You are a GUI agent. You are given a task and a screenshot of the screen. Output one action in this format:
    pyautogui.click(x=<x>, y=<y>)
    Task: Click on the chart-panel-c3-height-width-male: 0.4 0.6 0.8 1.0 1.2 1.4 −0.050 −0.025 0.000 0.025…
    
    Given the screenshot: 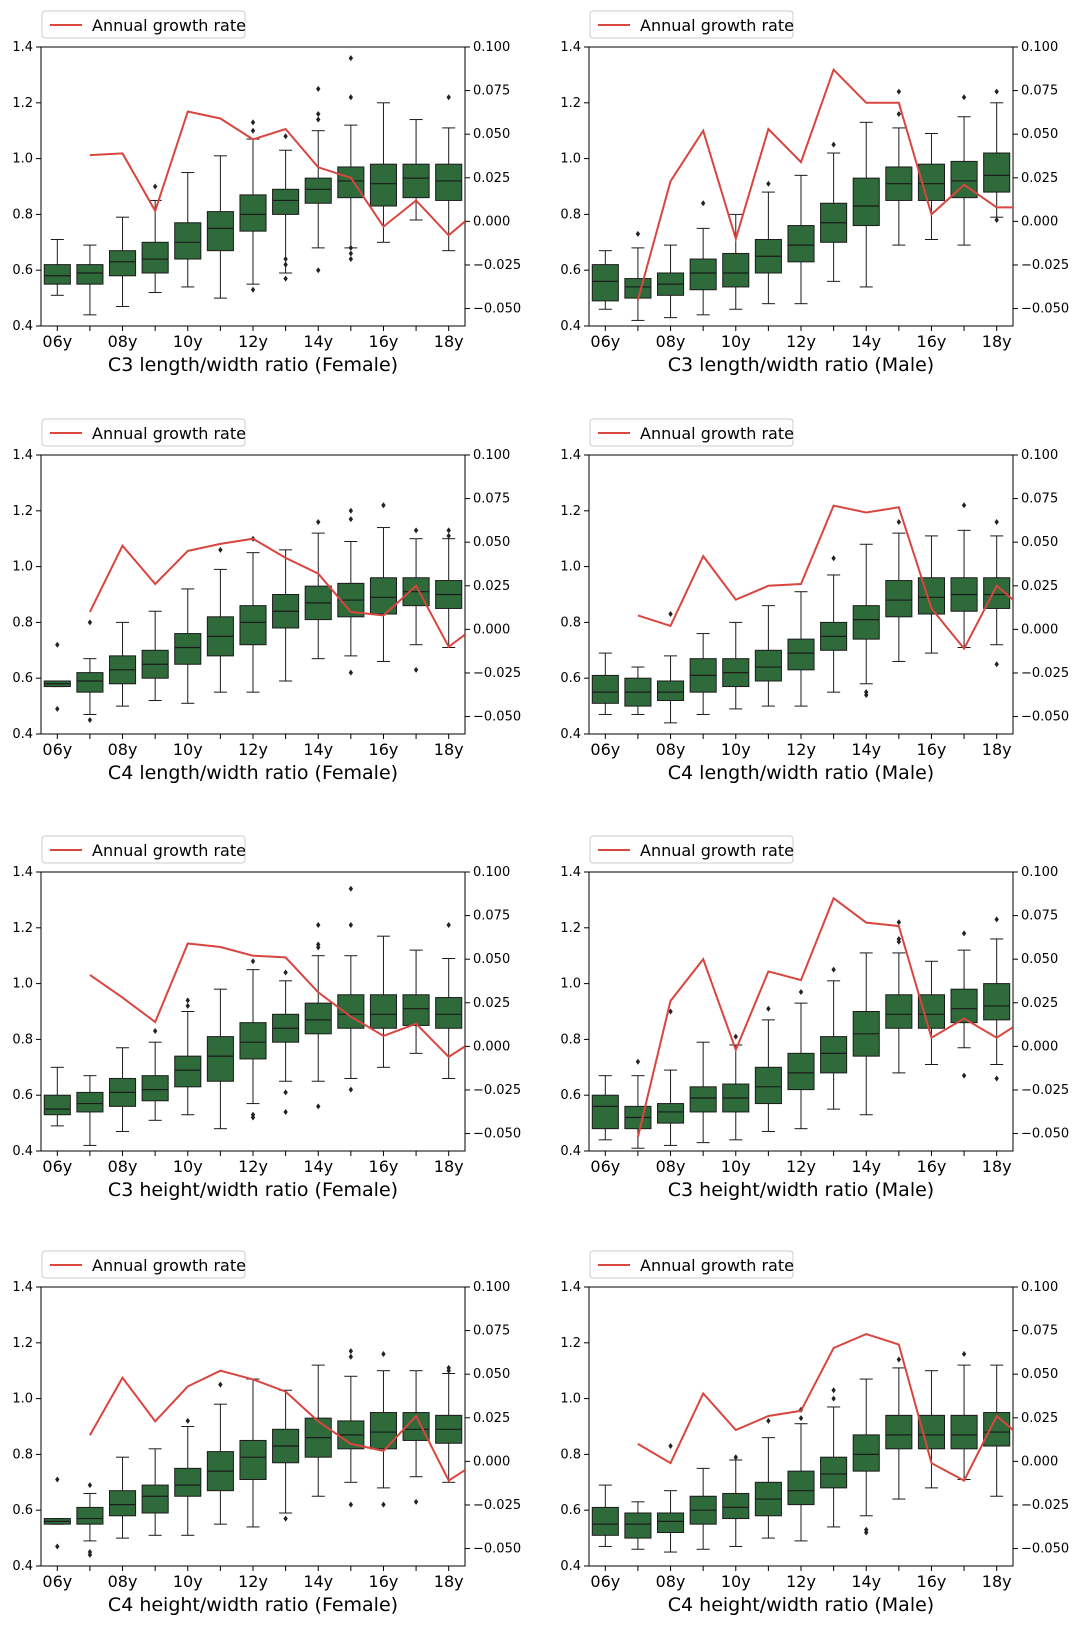 What is the action you would take?
    pyautogui.click(x=814, y=1018)
    